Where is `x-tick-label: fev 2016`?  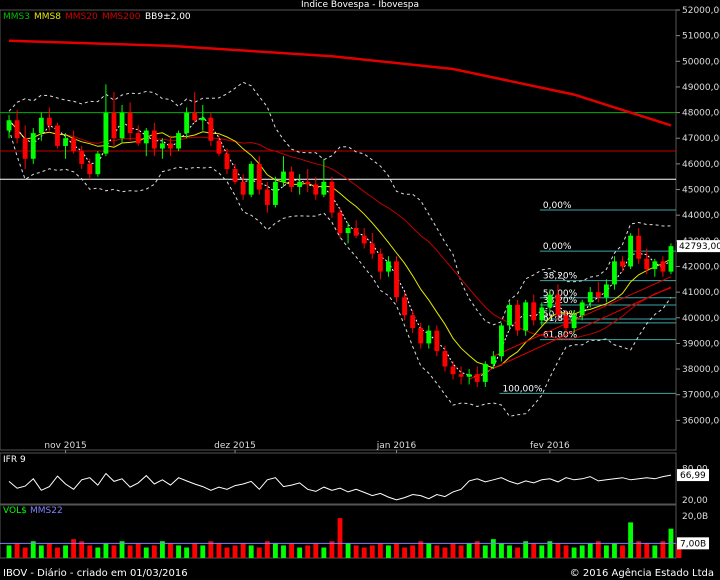 x-tick-label: fev 2016 is located at coordinates (550, 446).